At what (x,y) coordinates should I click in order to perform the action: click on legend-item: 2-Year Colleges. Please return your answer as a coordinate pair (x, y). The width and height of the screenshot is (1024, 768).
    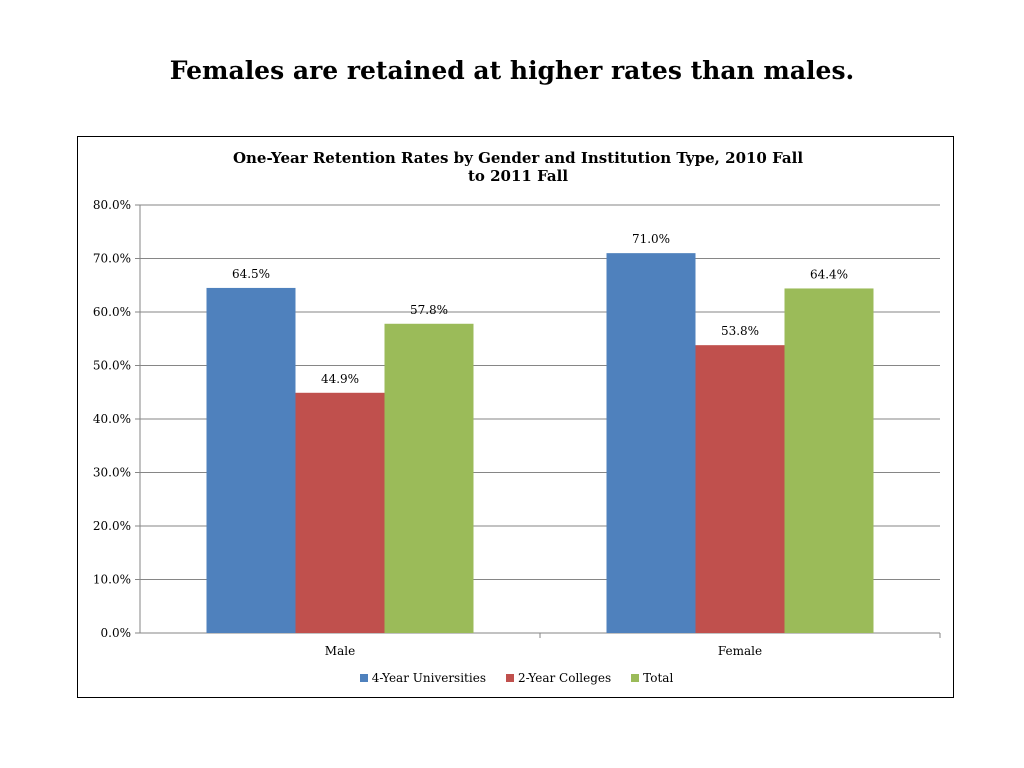
    Looking at the image, I should click on (558, 678).